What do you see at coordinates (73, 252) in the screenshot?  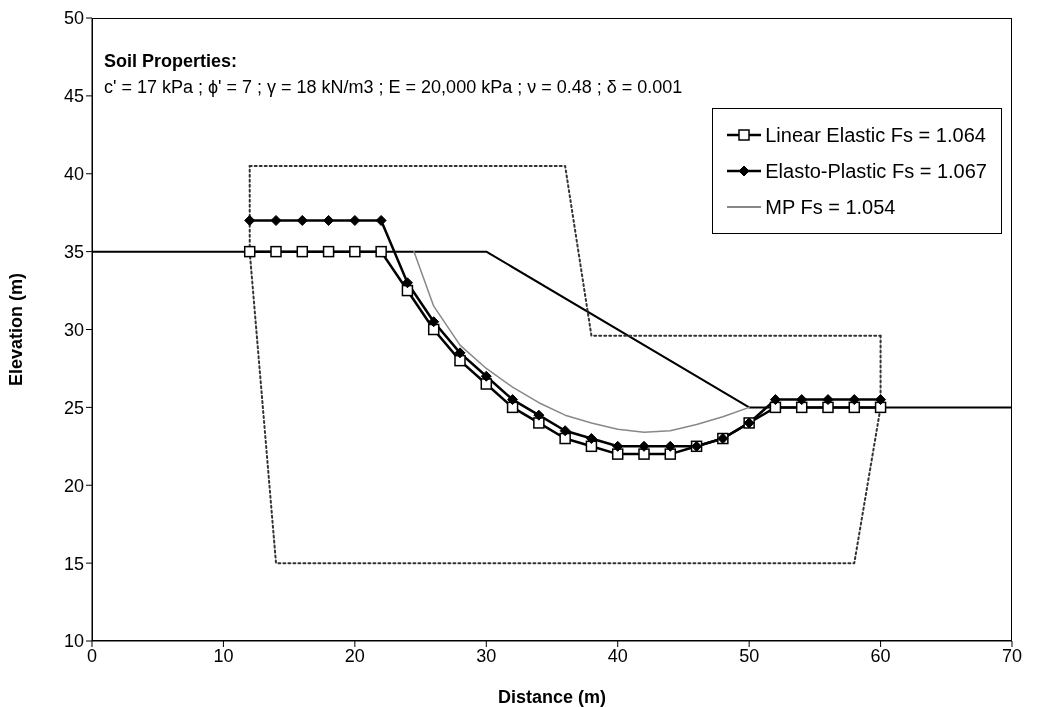 I see `y-tick-label: 35` at bounding box center [73, 252].